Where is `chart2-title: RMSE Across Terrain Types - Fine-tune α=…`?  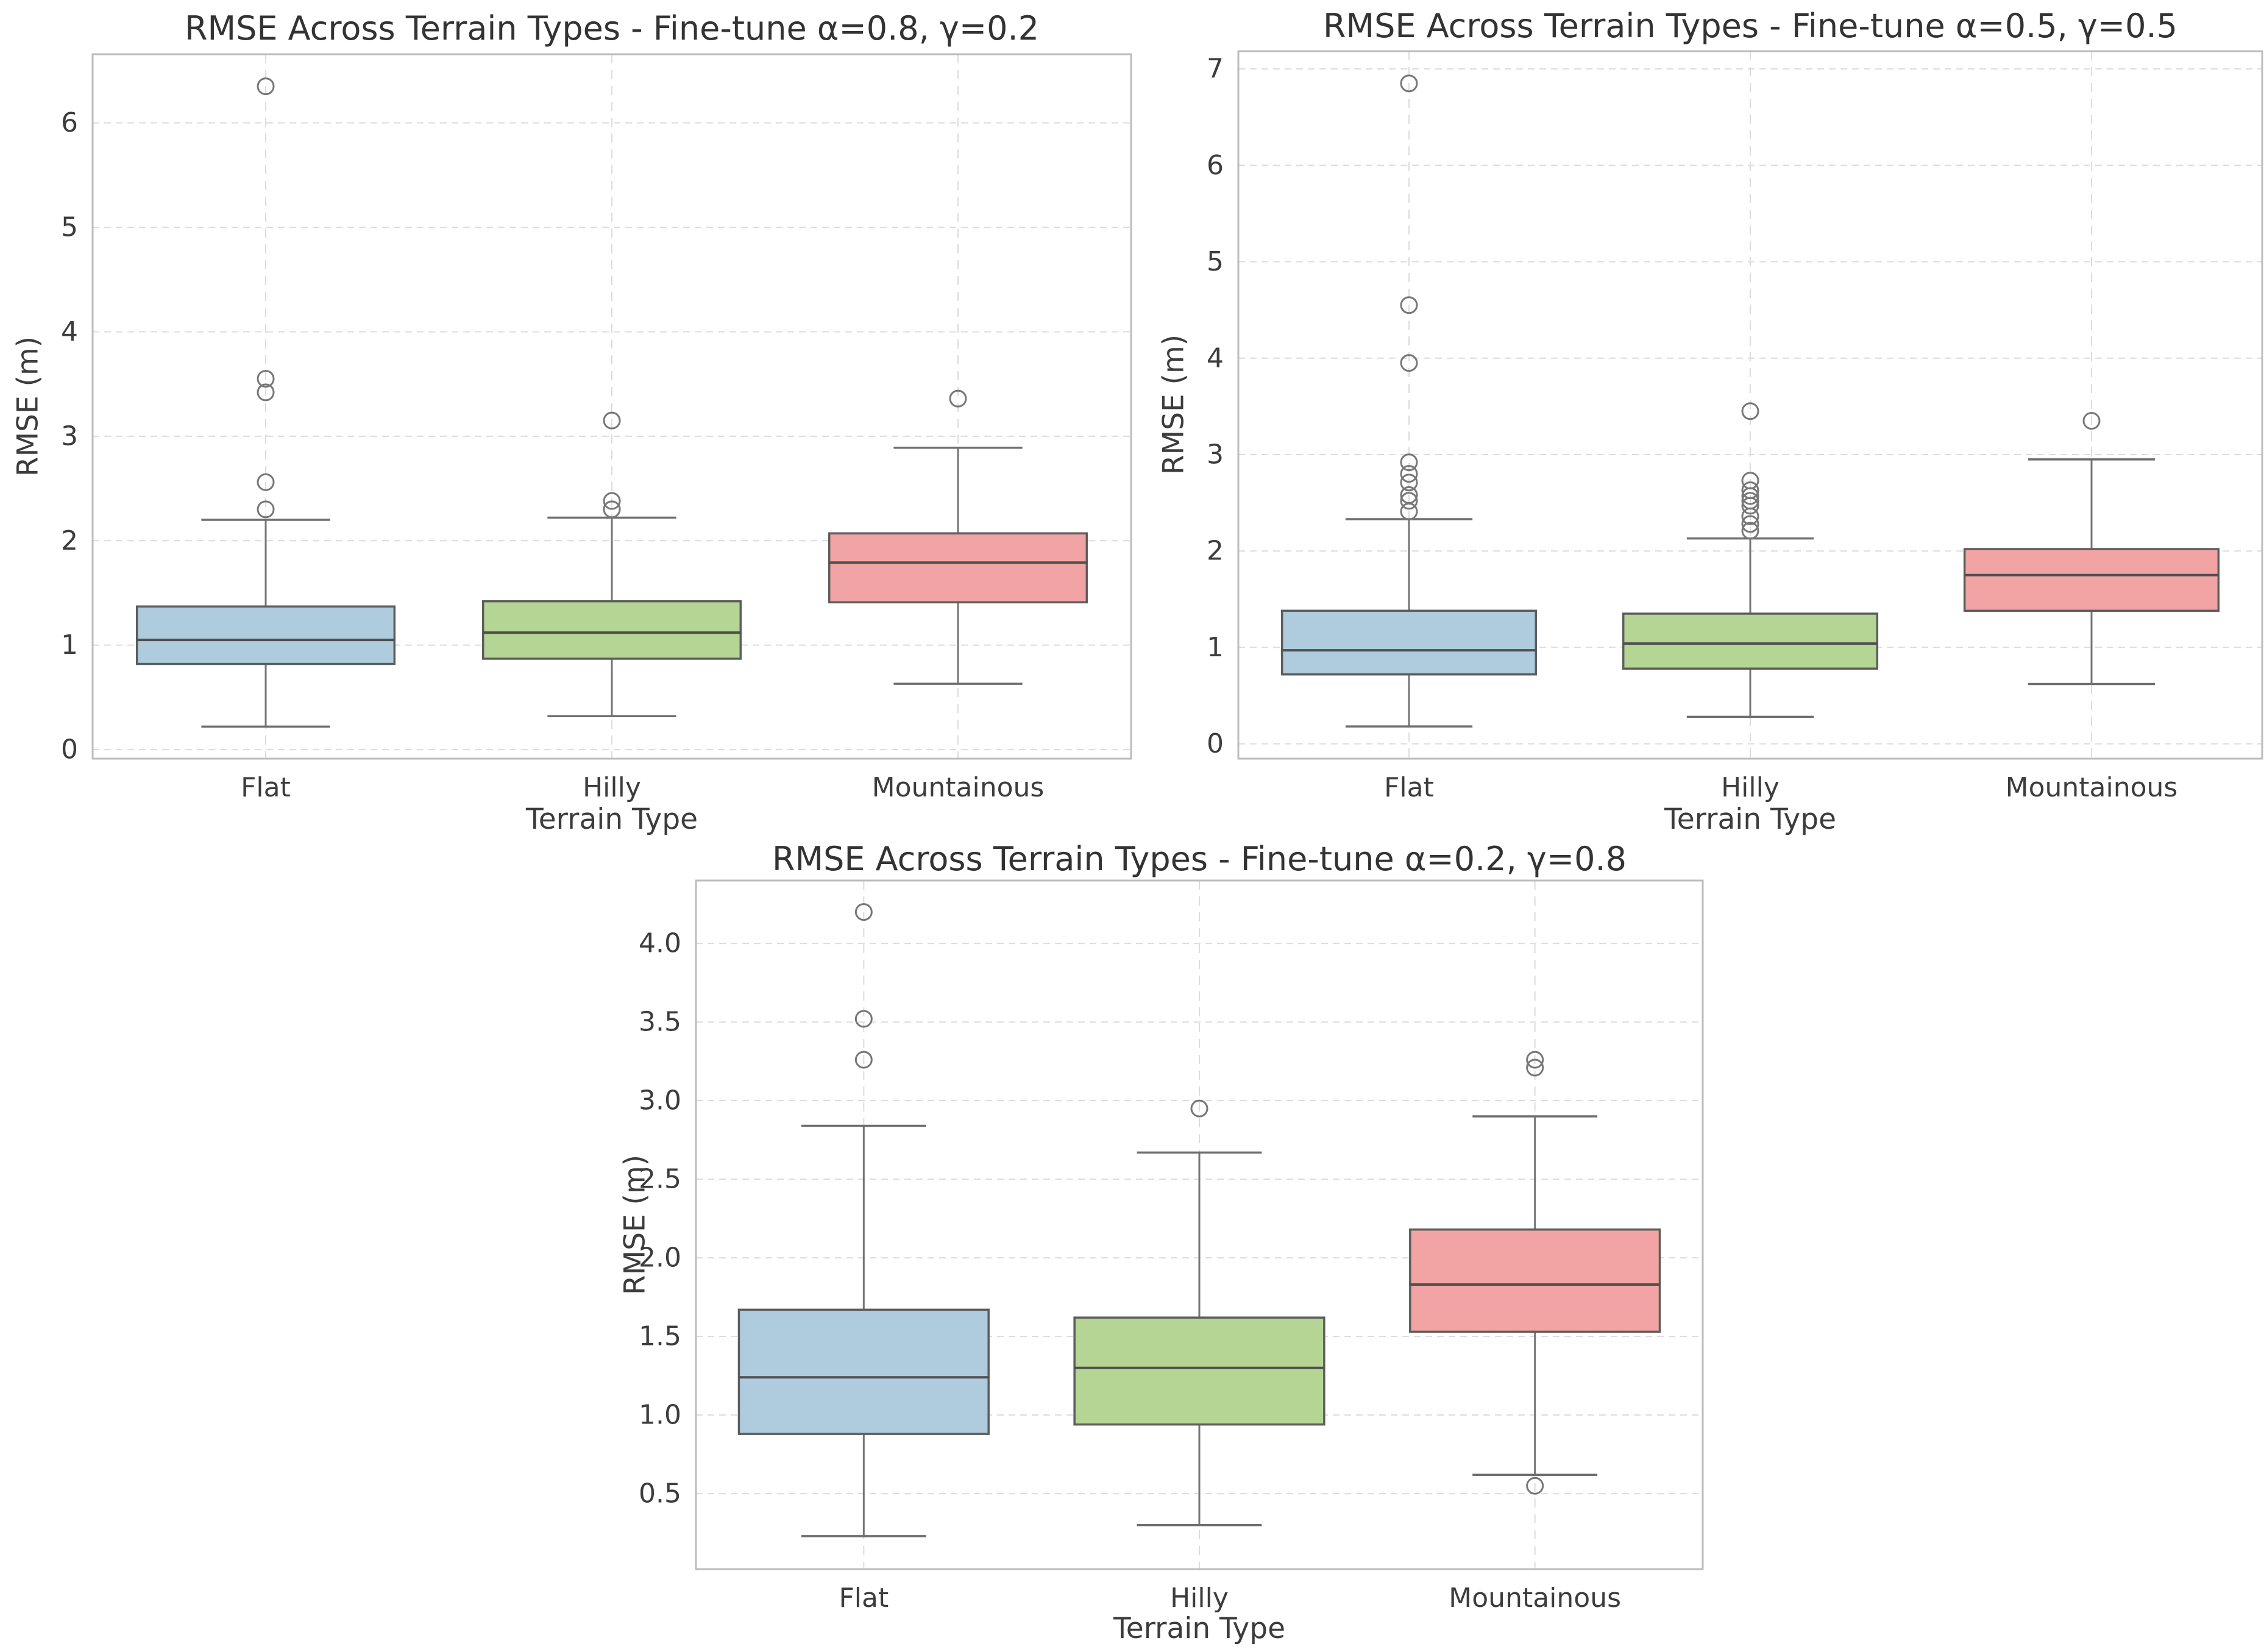
chart2-title: RMSE Across Terrain Types - Fine-tune α=… is located at coordinates (1750, 26).